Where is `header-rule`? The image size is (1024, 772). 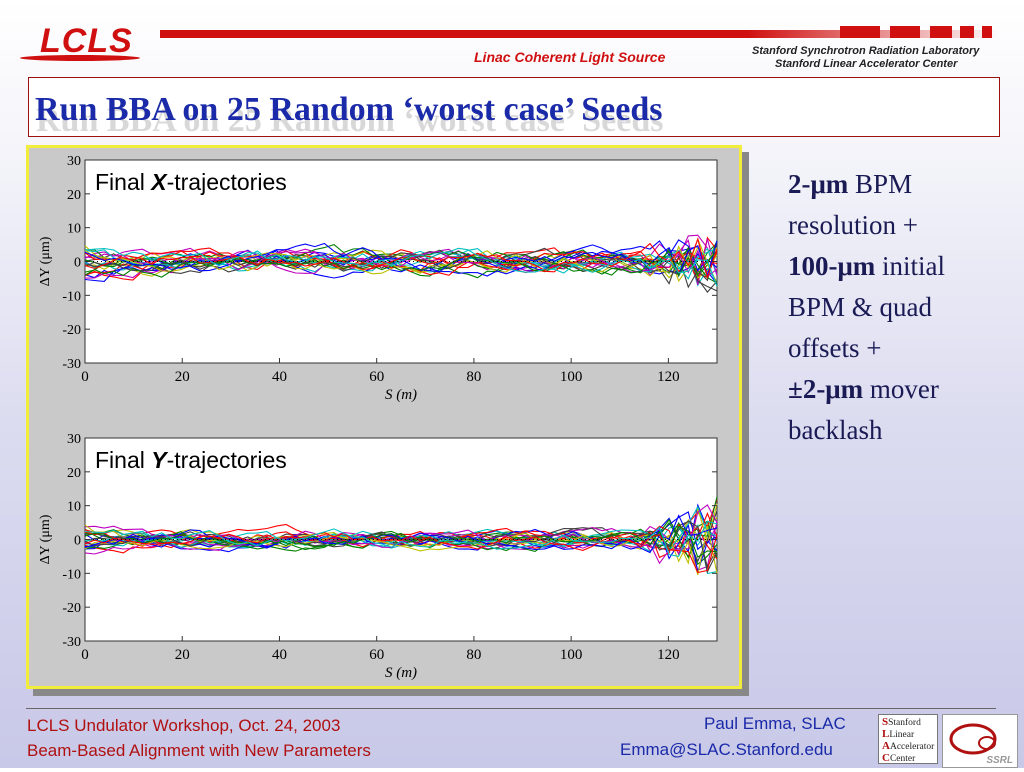
header-rule is located at coordinates (580, 34).